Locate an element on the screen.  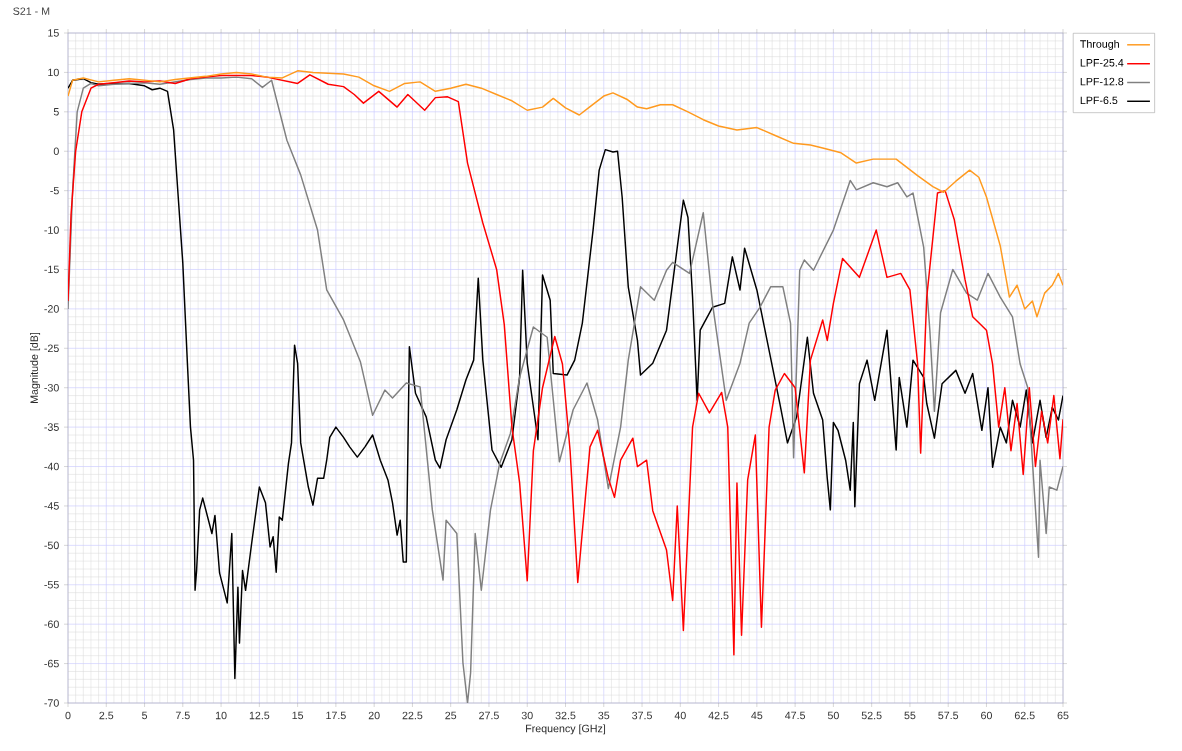
y-tick-label: 10 is located at coordinates (53, 72).